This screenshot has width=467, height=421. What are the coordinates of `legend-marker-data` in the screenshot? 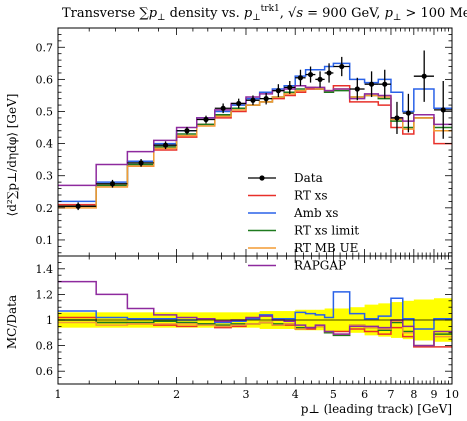 It's located at (262, 178).